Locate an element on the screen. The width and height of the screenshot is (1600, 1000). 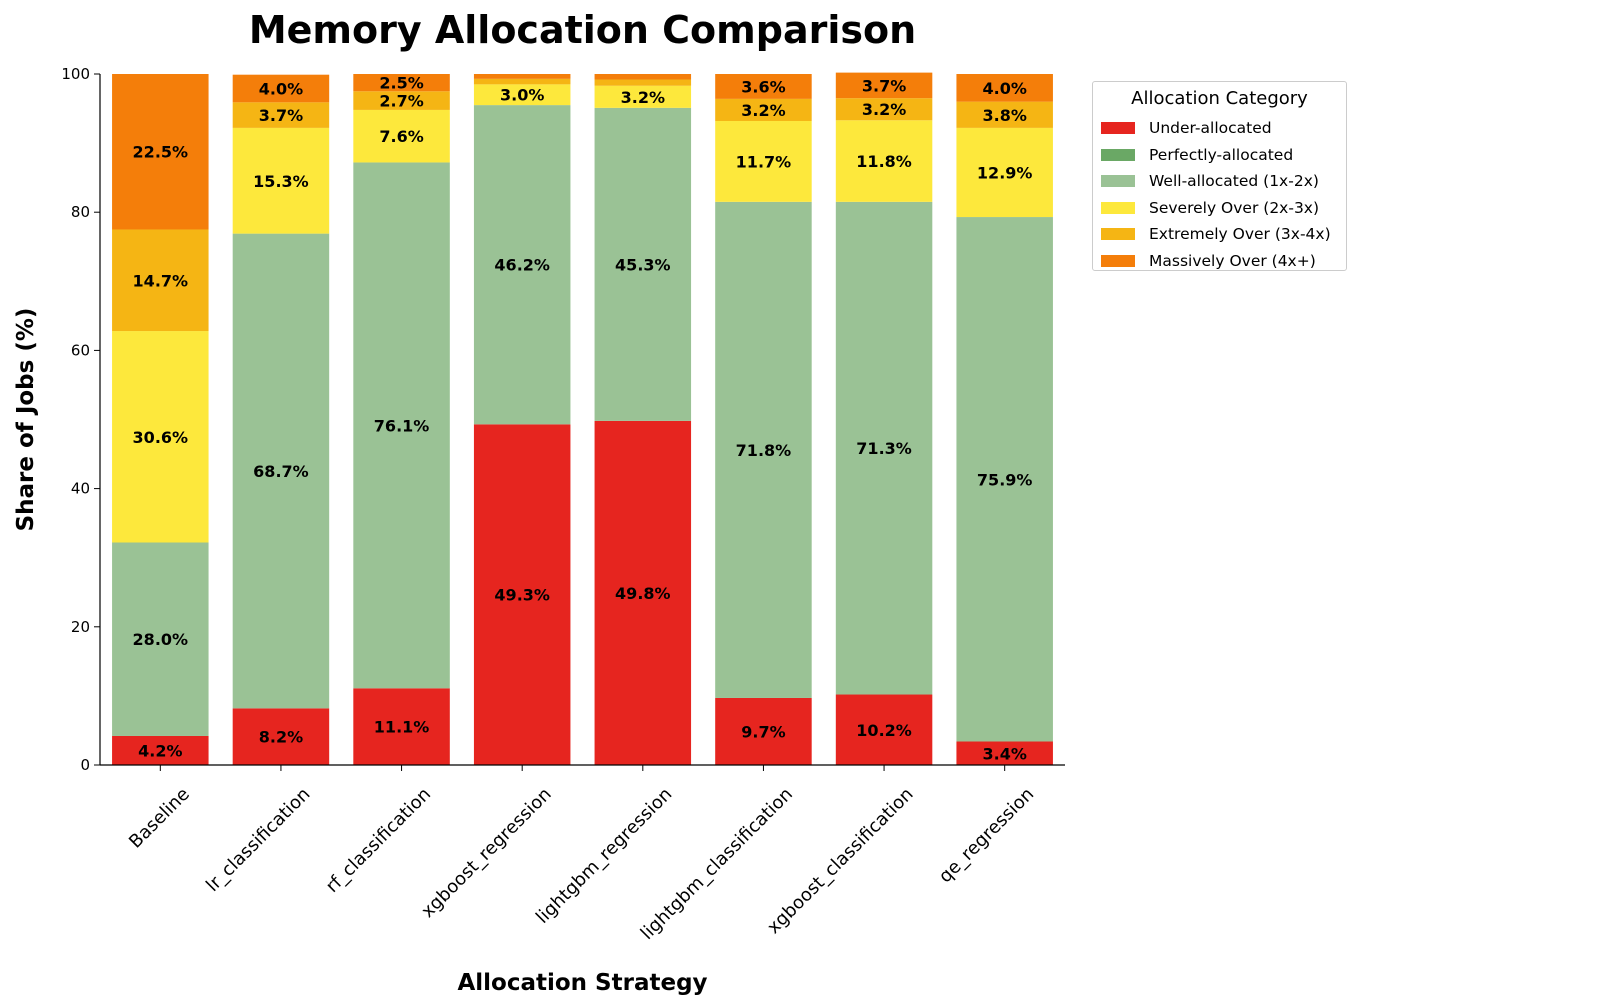
data-label: 3.7% is located at coordinates (884, 85).